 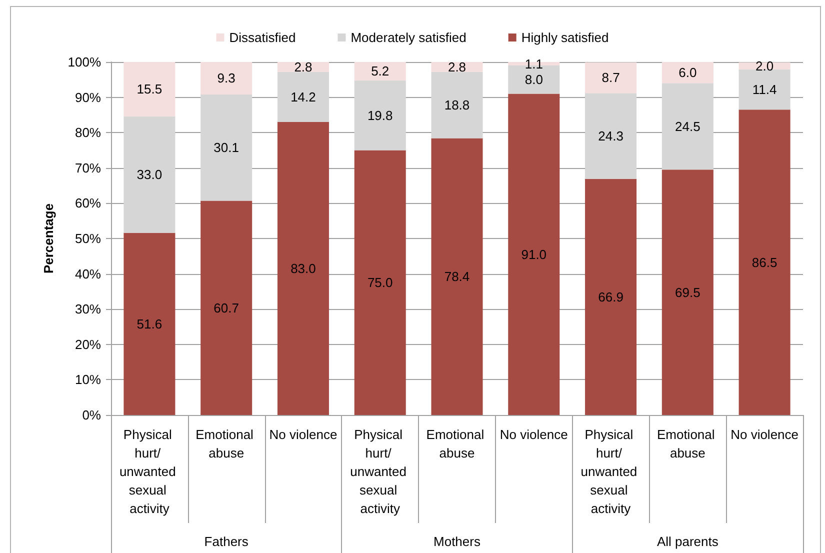 I want to click on data-label: 9.3, so click(x=226, y=78).